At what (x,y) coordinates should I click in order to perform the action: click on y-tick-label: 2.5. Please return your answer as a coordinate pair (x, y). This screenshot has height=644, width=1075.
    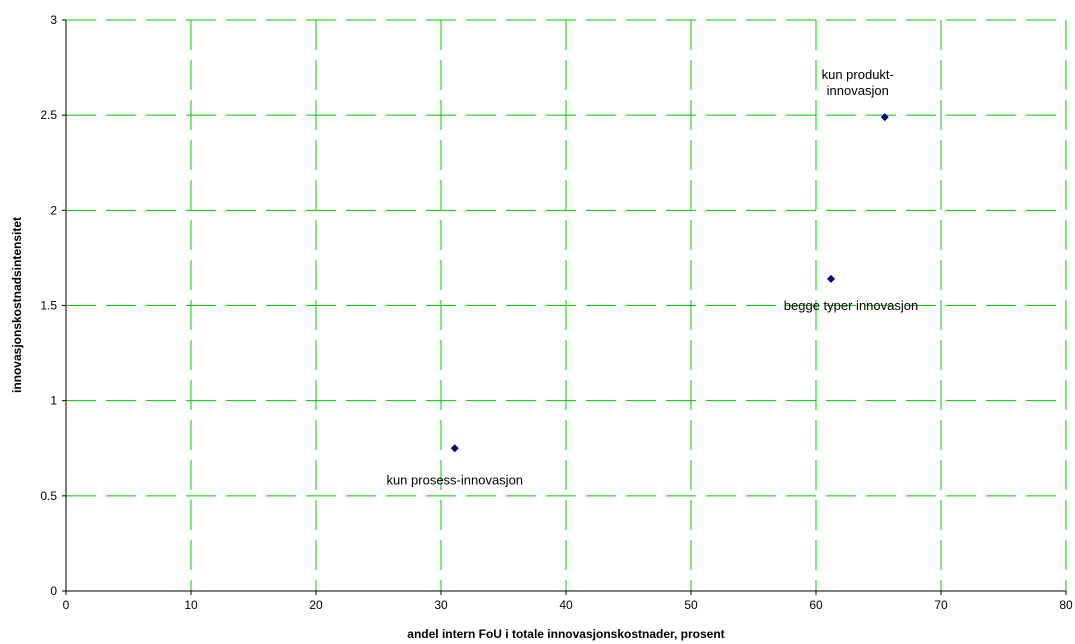
    Looking at the image, I should click on (48, 115).